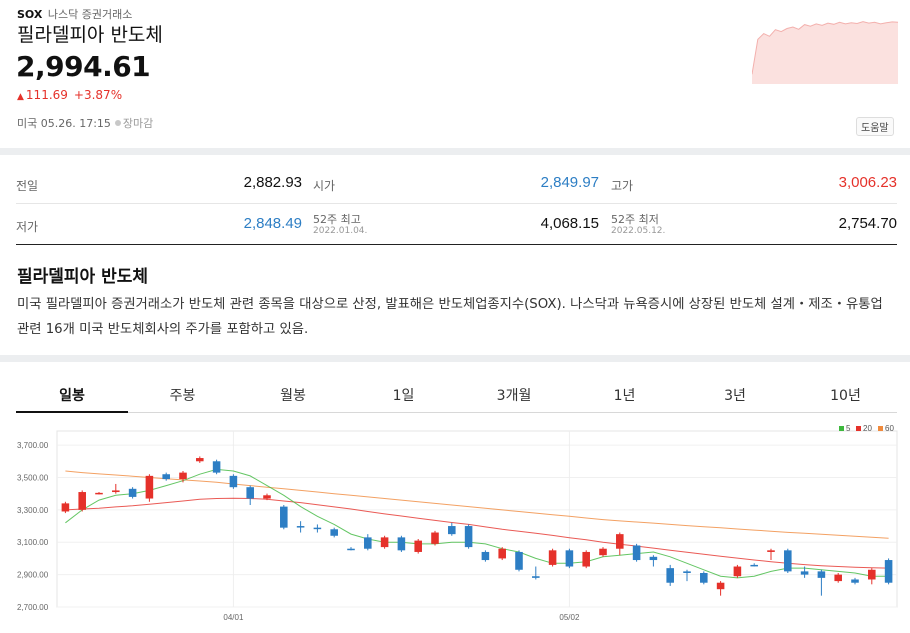  I want to click on tab-1d: 1일, so click(403, 396).